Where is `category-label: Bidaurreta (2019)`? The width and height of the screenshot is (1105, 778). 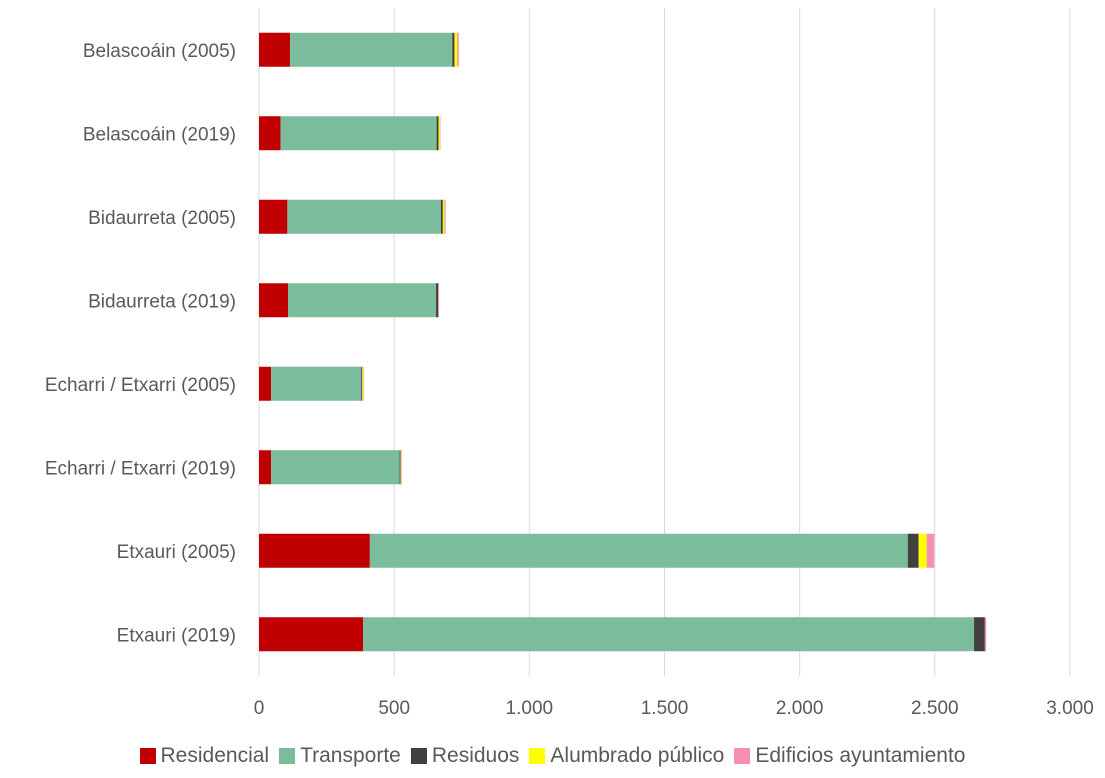
category-label: Bidaurreta (2019) is located at coordinates (162, 301).